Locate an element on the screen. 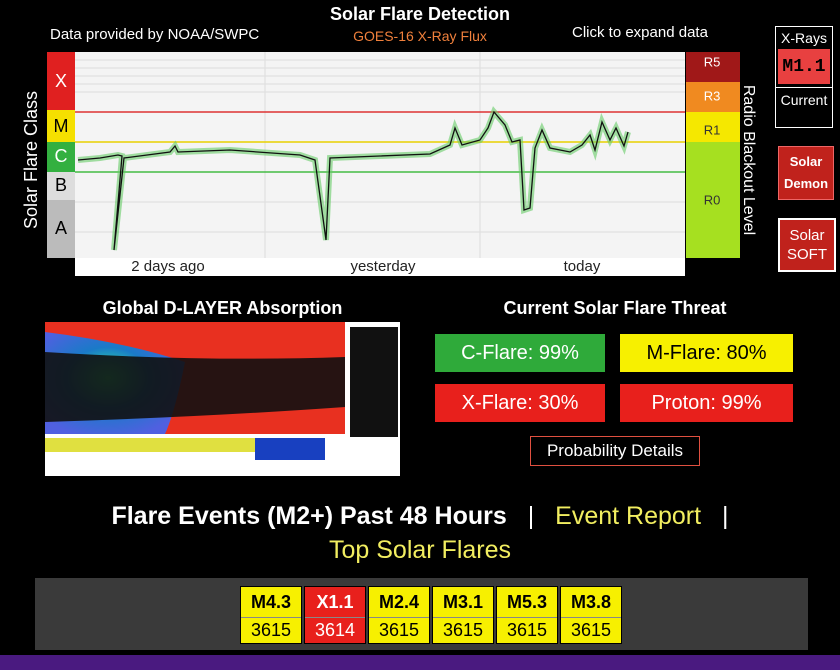  xrays-caption: Current is located at coordinates (804, 97).